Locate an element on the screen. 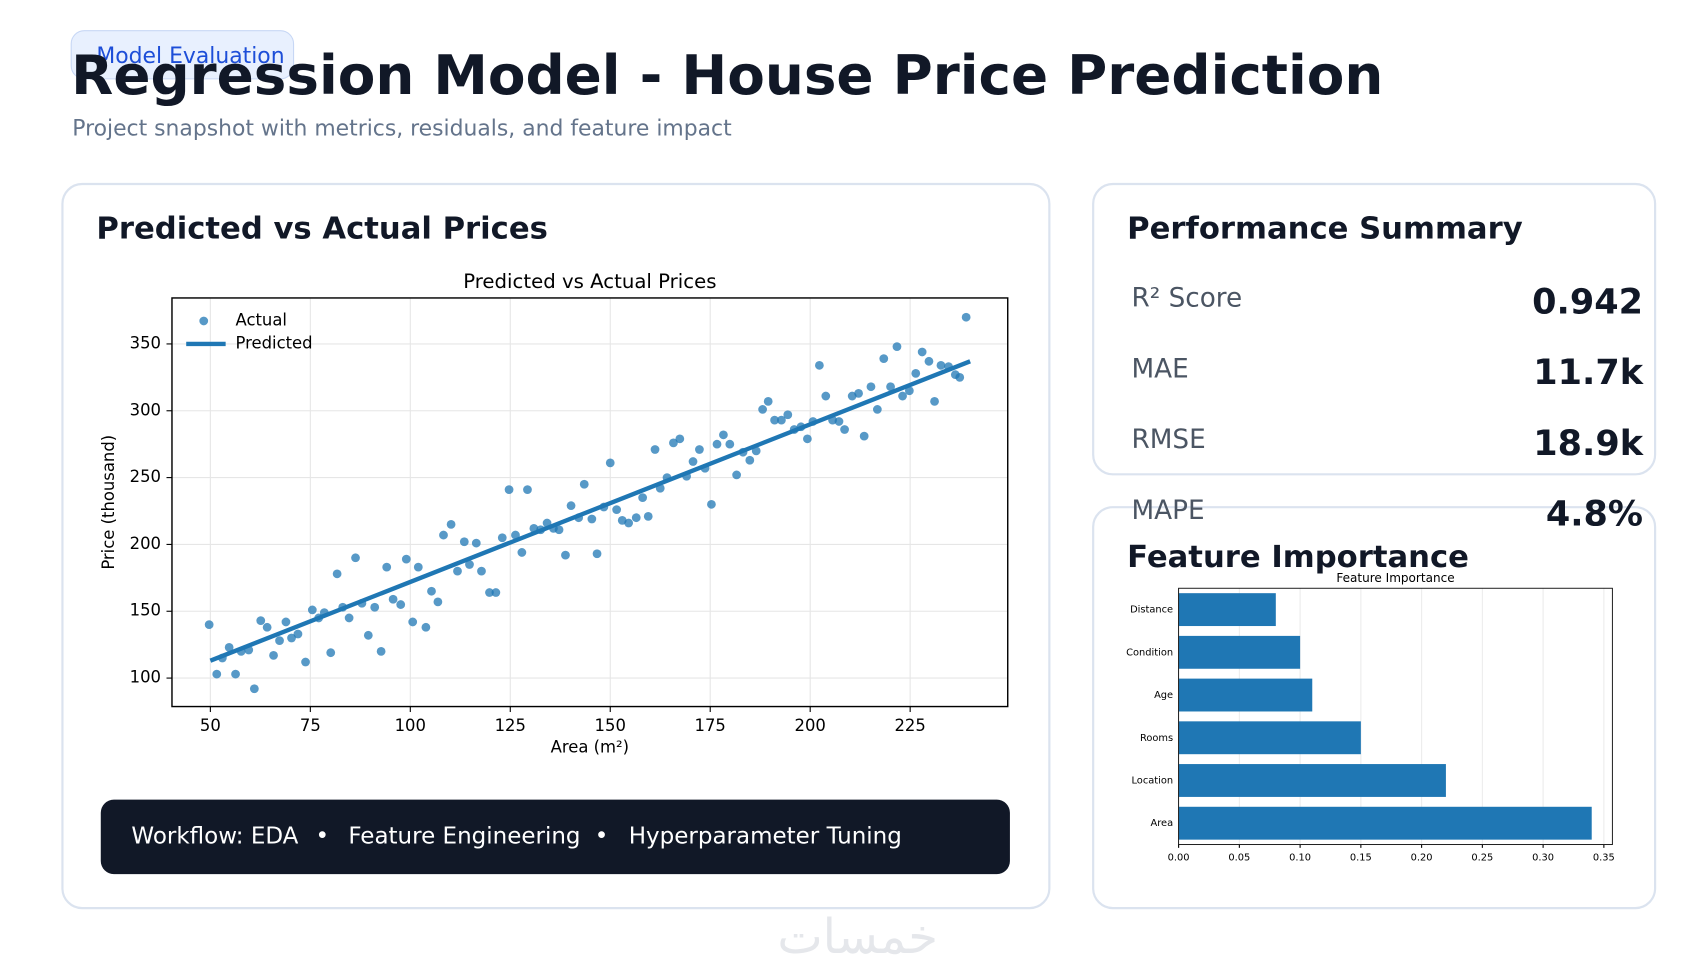  chart-title: Feature Importance is located at coordinates (1395, 578).